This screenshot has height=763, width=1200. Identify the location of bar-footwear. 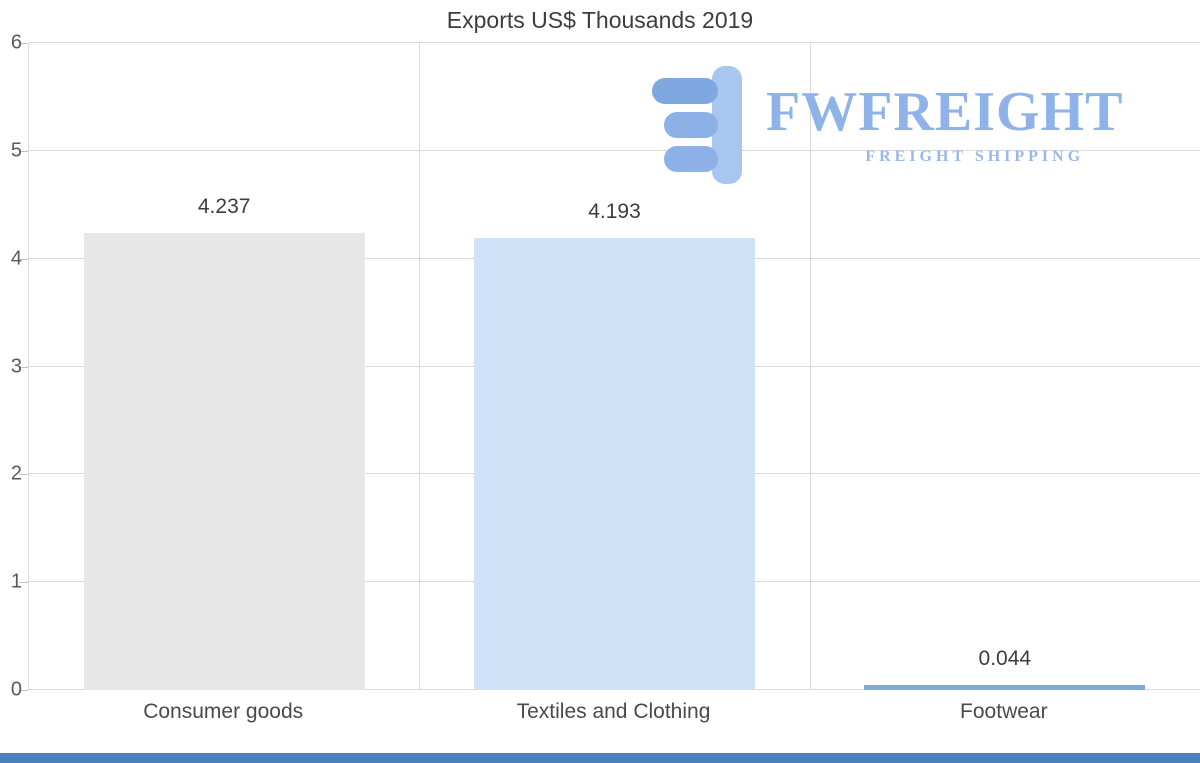
(1005, 687).